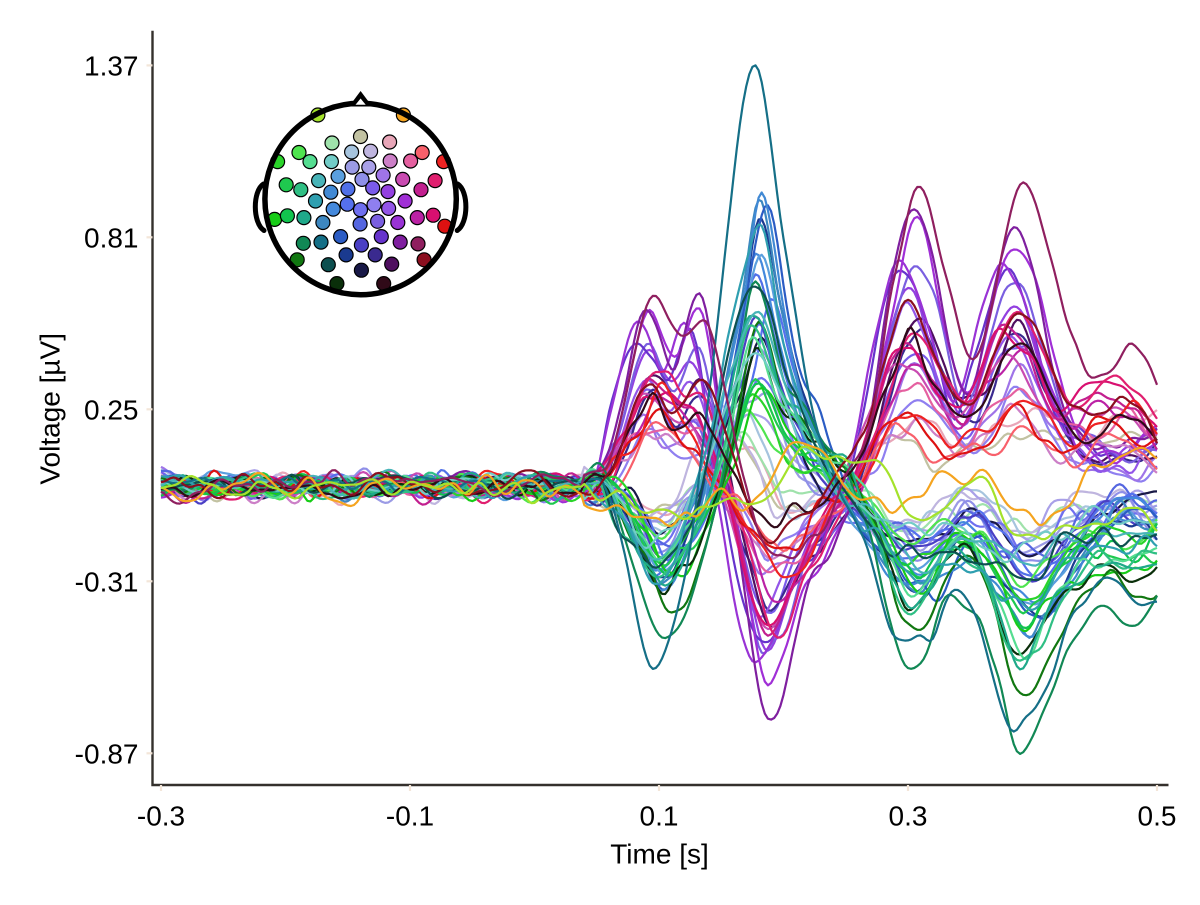 The width and height of the screenshot is (1200, 905). What do you see at coordinates (410, 816) in the screenshot?
I see `svg-text: -0.1` at bounding box center [410, 816].